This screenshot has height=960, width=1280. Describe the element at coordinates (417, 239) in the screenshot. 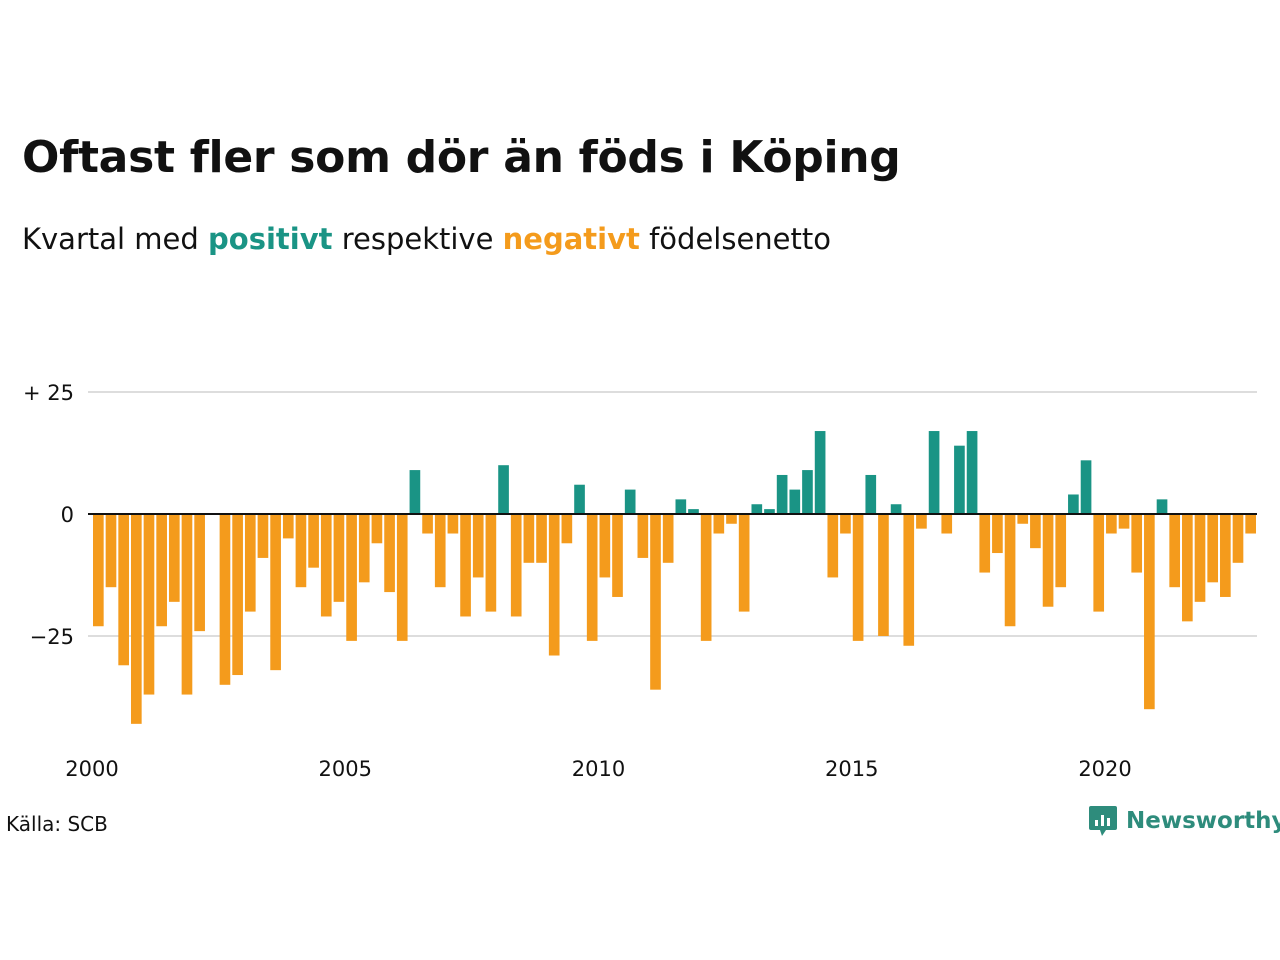

I see `subtitle-mid: respektive` at that location.